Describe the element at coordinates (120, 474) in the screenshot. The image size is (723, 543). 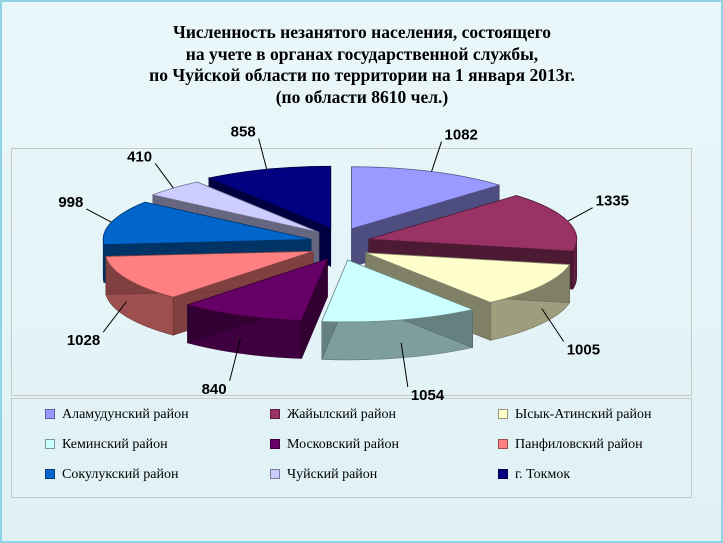
I see `legend-label-7: Сокулукский район` at that location.